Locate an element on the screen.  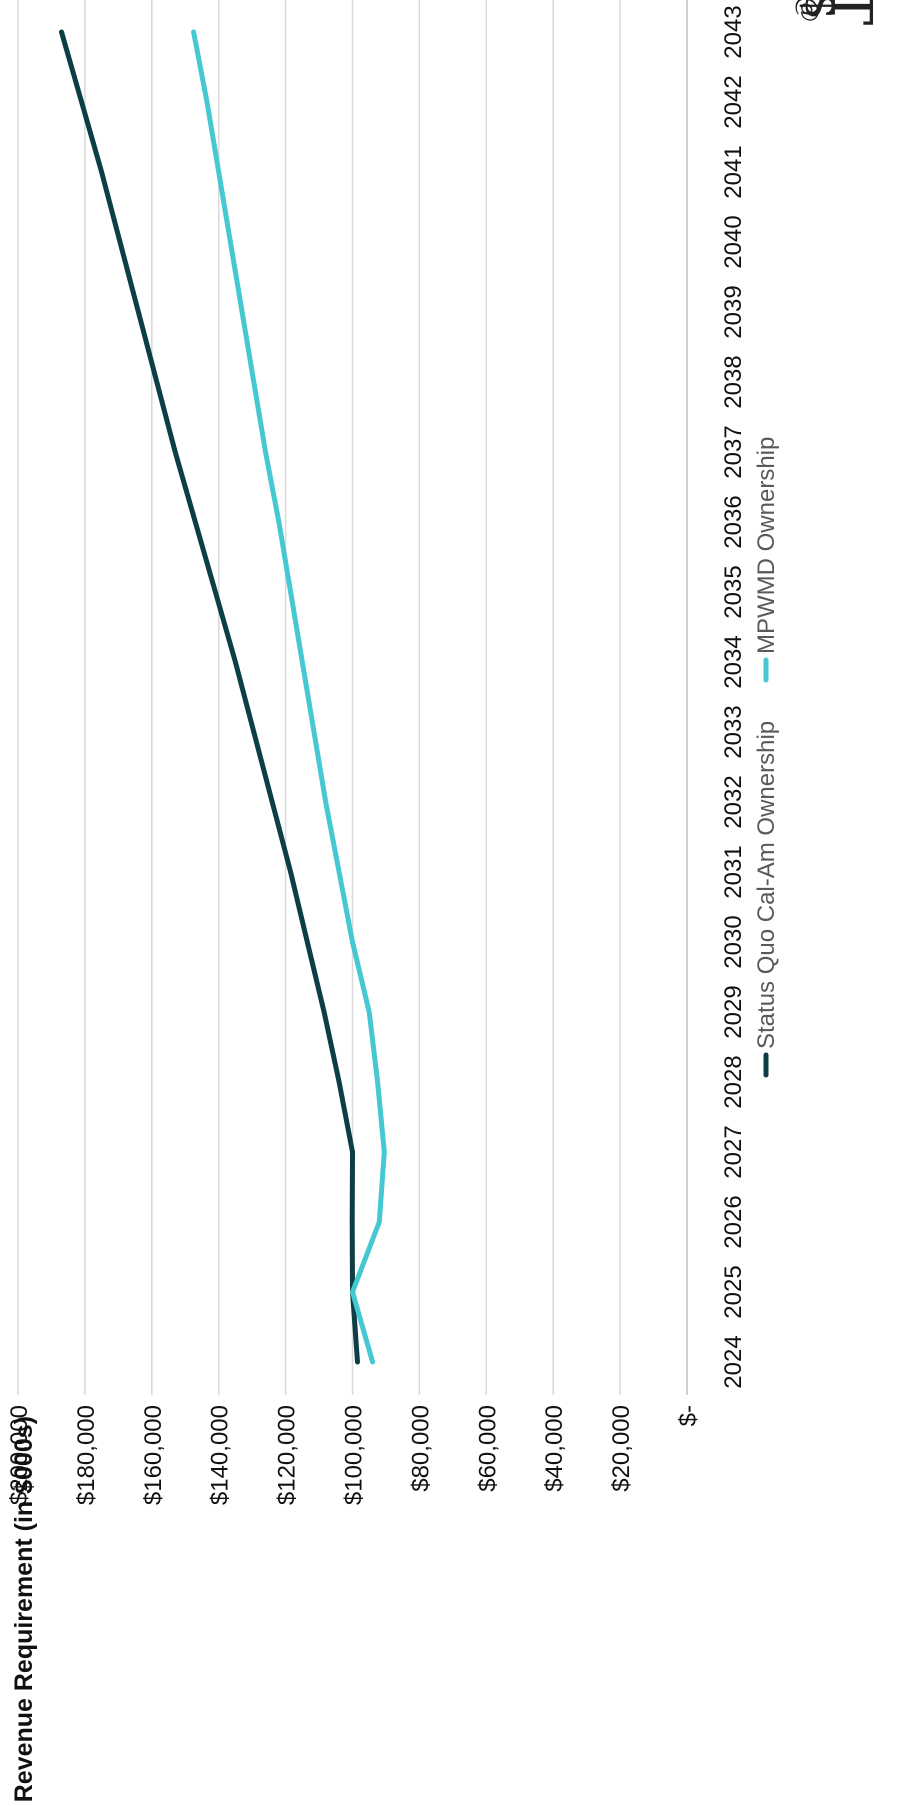
x-tick-label: 2026 is located at coordinates (733, 1221).